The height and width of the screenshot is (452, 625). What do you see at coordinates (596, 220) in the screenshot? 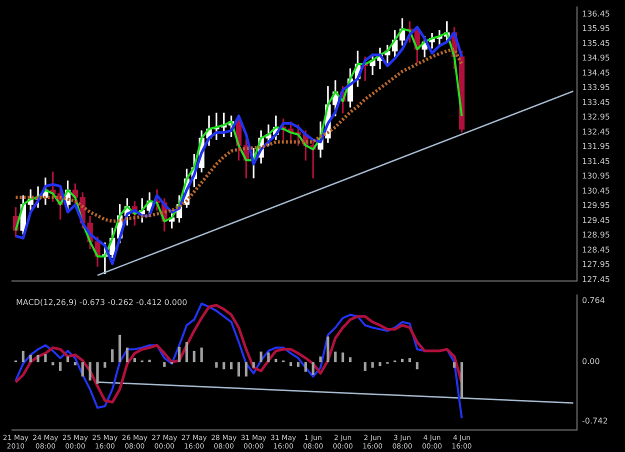
I see `y-tick-label: 129.45` at bounding box center [596, 220].